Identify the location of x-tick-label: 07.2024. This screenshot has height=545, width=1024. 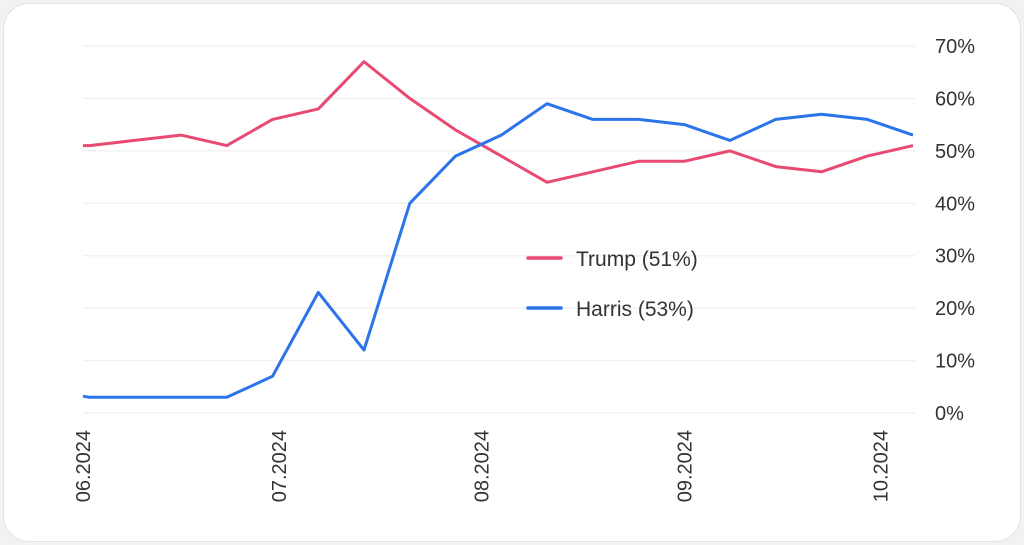
(280, 466).